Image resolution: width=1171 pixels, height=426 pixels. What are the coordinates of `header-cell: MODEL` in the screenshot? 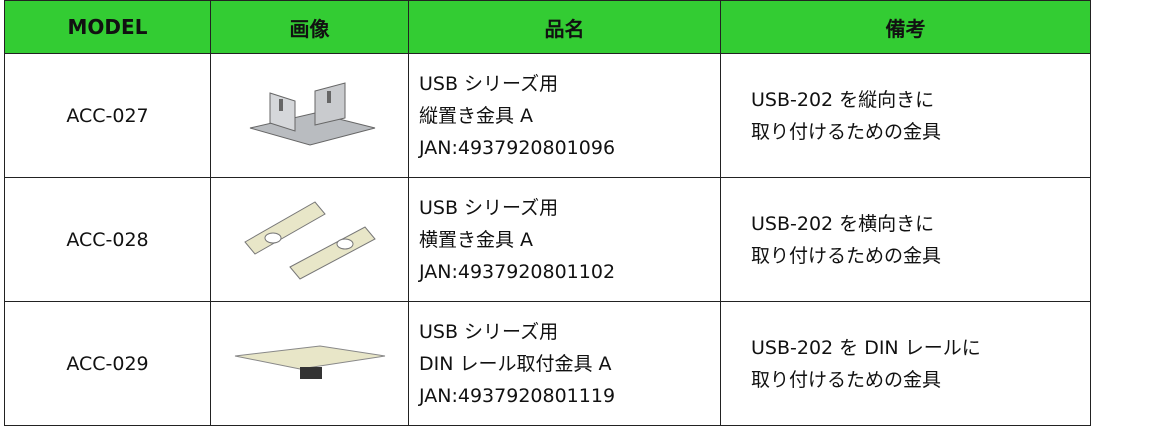 It's located at (107, 27).